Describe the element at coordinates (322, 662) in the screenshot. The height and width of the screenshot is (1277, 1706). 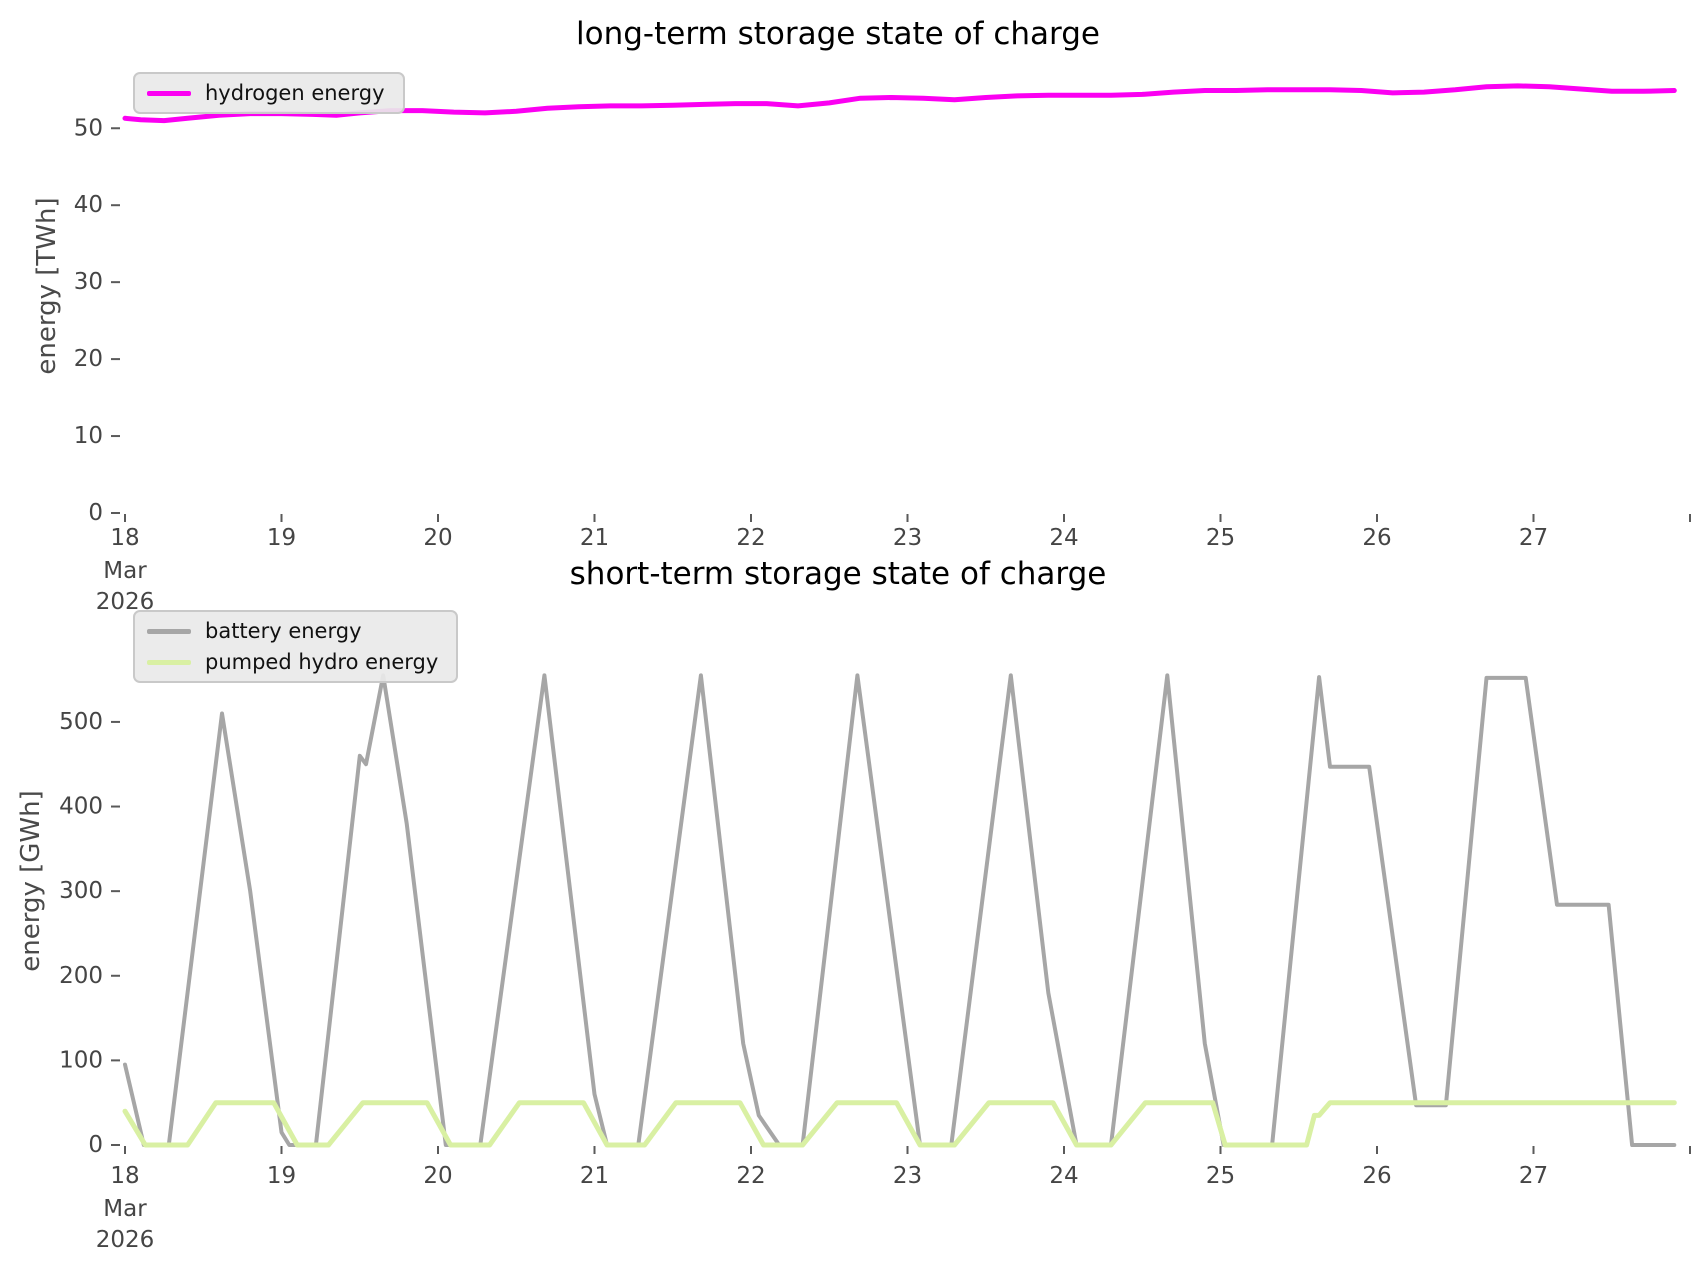
I see `legend-label-pumped-hydro-energy: pumped hydro energy` at that location.